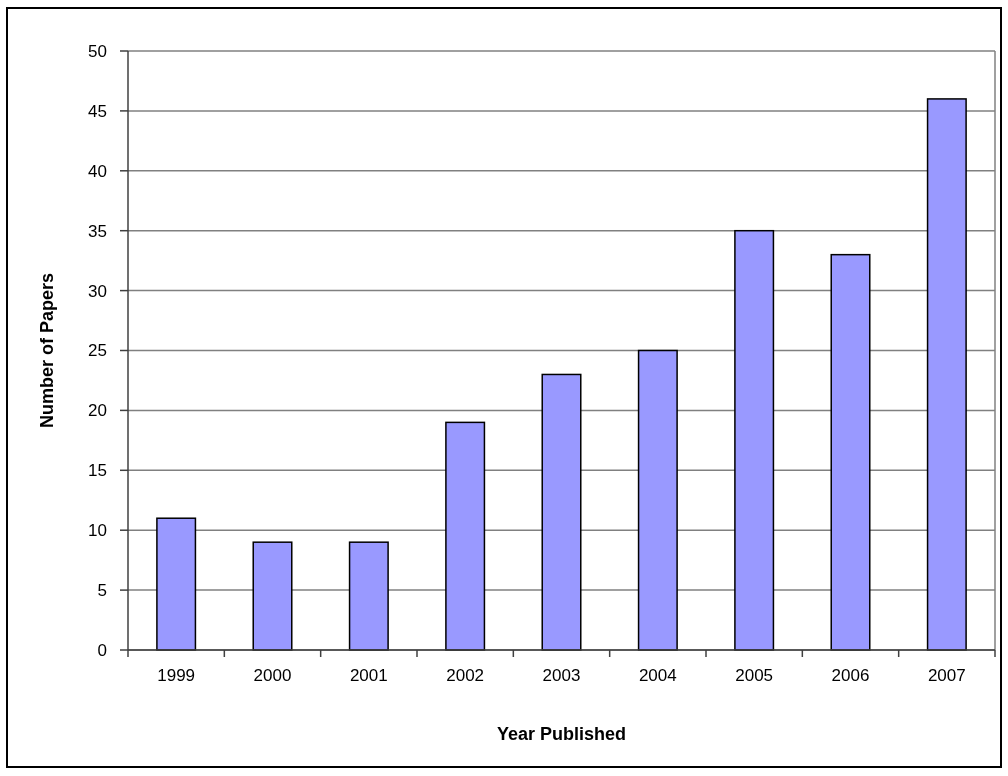 The image size is (1008, 776). I want to click on y-tick-label: 45, so click(97, 111).